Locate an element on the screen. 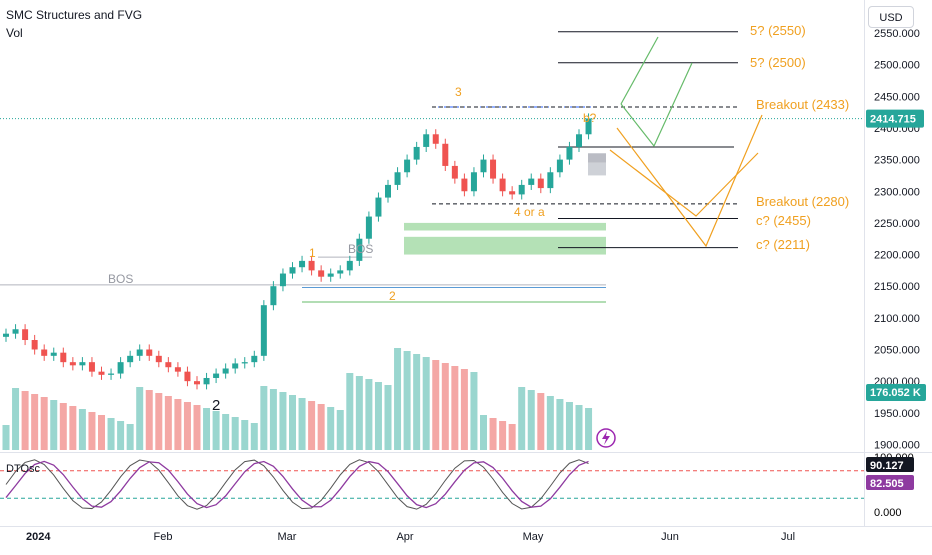 The height and width of the screenshot is (555, 932). indicator-title: SMC Structures and FVG is located at coordinates (74, 15).